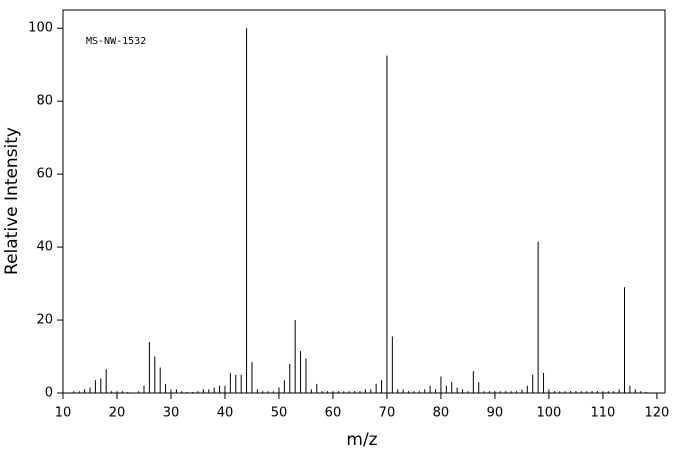 The height and width of the screenshot is (455, 676). Describe the element at coordinates (602, 413) in the screenshot. I see `x-tick-label: 110` at that location.